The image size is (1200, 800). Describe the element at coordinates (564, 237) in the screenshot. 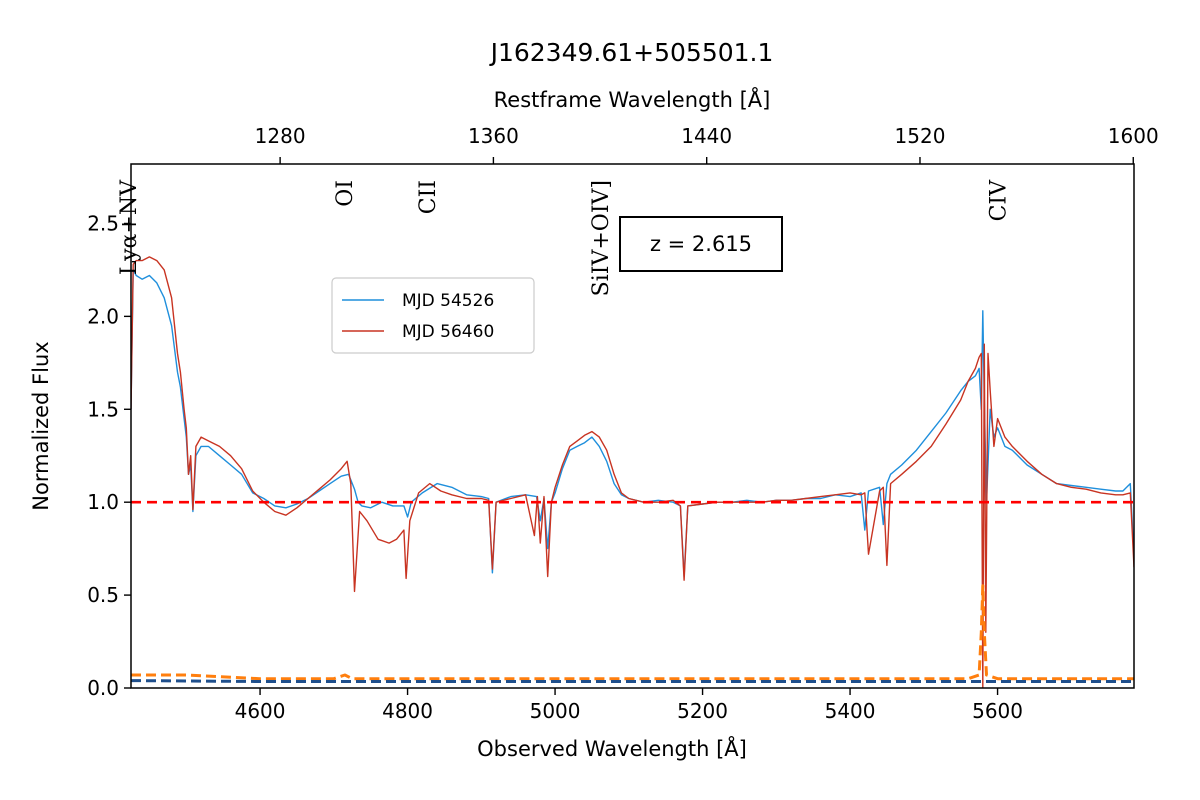

I see `emission-line-labels: Lyα+NV OI CII SiIV+OIV] CIV` at that location.